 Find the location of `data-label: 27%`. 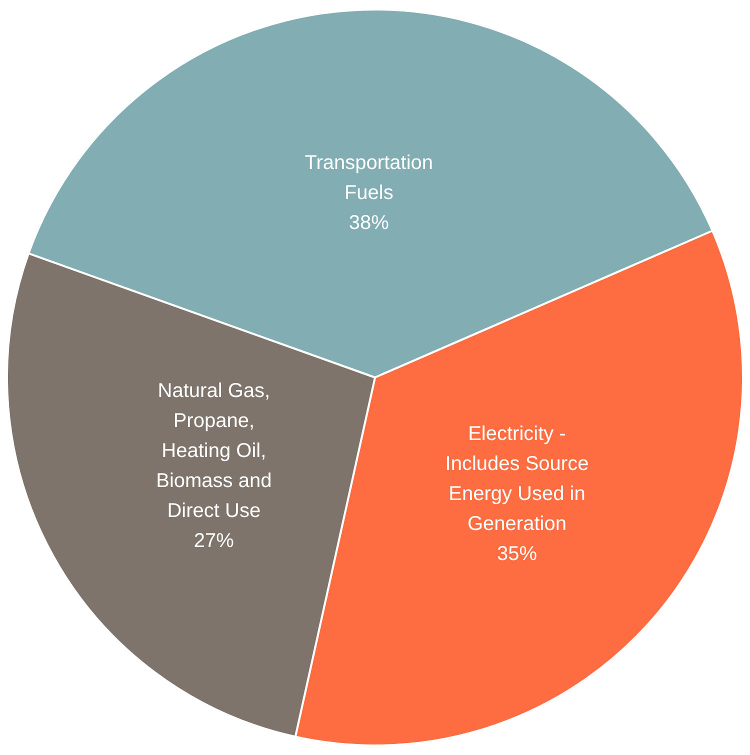

data-label: 27% is located at coordinates (214, 541).